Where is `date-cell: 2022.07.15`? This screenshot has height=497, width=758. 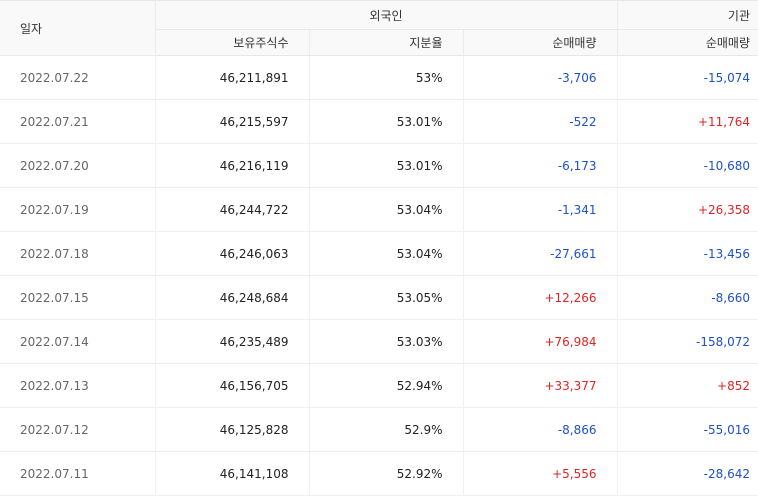 date-cell: 2022.07.15 is located at coordinates (78, 297).